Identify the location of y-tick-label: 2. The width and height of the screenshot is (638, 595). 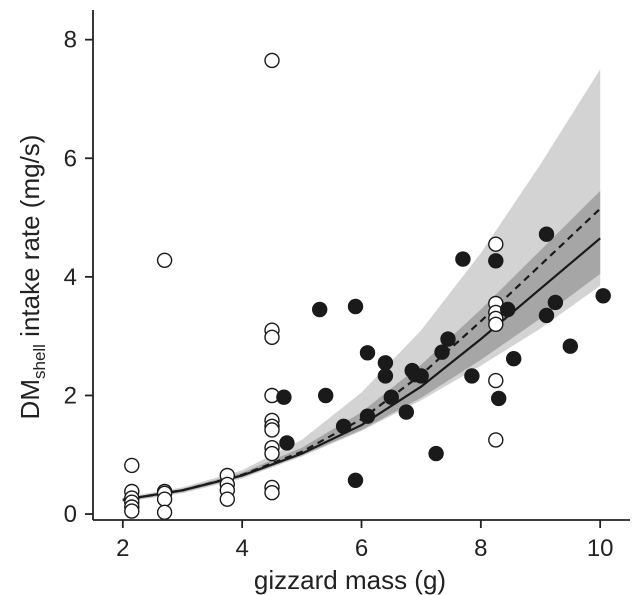
(70, 395).